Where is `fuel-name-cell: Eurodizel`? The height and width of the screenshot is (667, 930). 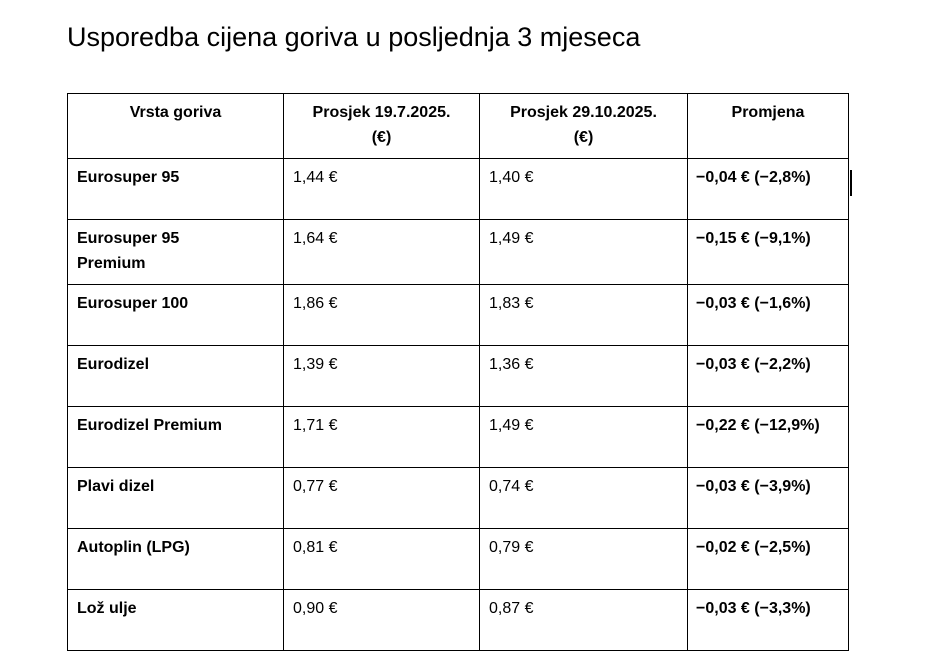
fuel-name-cell: Eurodizel is located at coordinates (175, 376).